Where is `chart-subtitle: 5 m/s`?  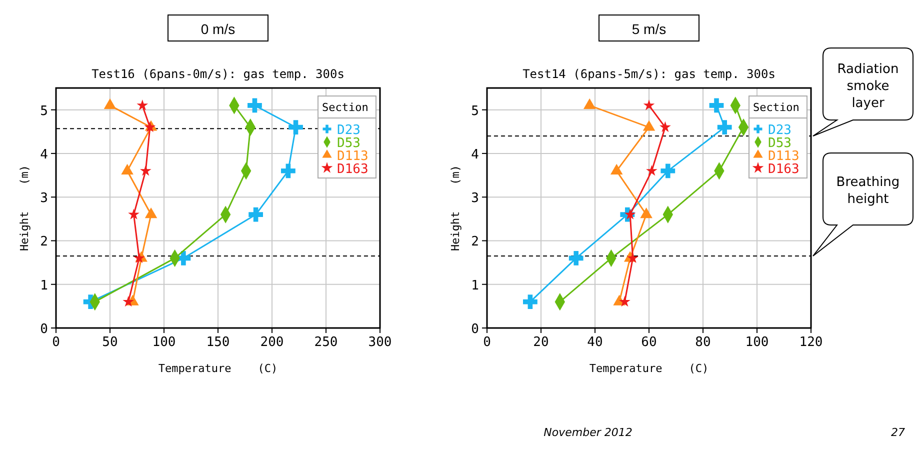
chart-subtitle: 5 m/s is located at coordinates (649, 29).